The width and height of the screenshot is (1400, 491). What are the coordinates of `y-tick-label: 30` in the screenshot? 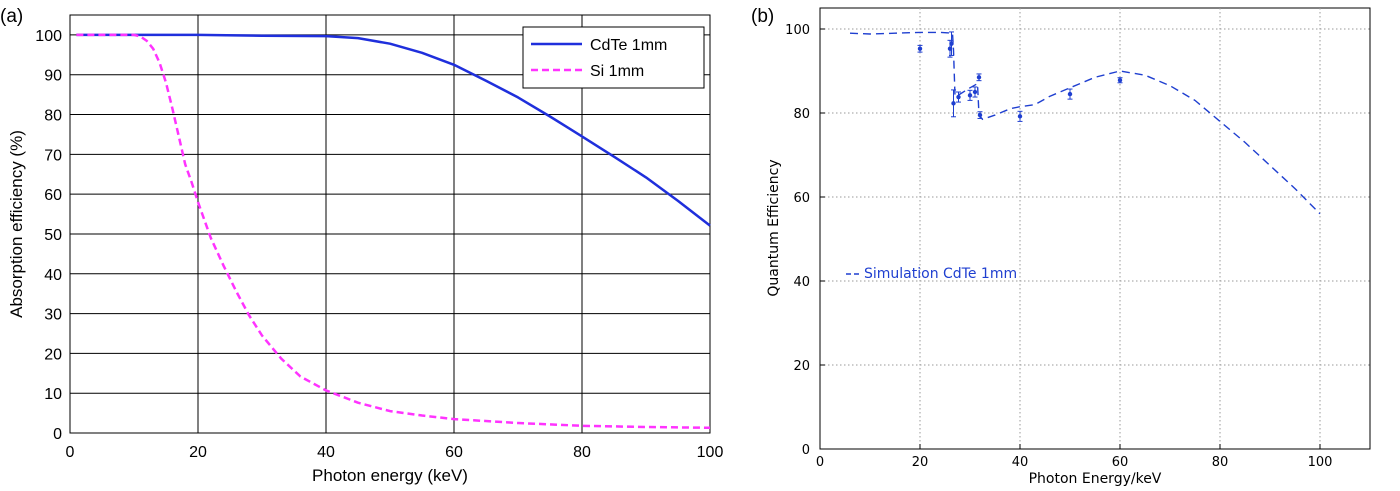 It's located at (53, 315).